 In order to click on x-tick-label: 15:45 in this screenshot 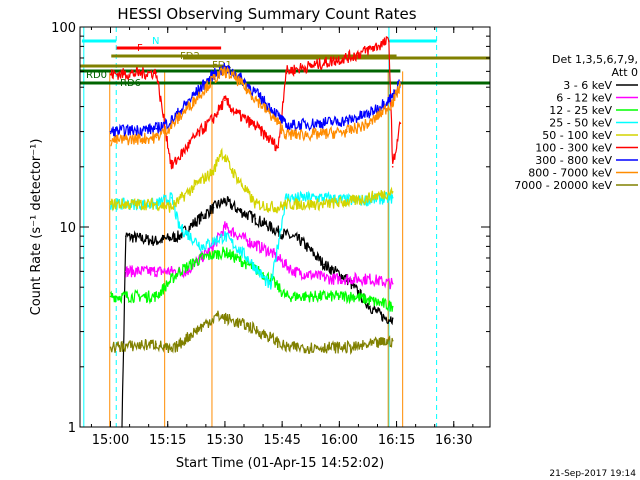, I will do `click(281, 440)`.